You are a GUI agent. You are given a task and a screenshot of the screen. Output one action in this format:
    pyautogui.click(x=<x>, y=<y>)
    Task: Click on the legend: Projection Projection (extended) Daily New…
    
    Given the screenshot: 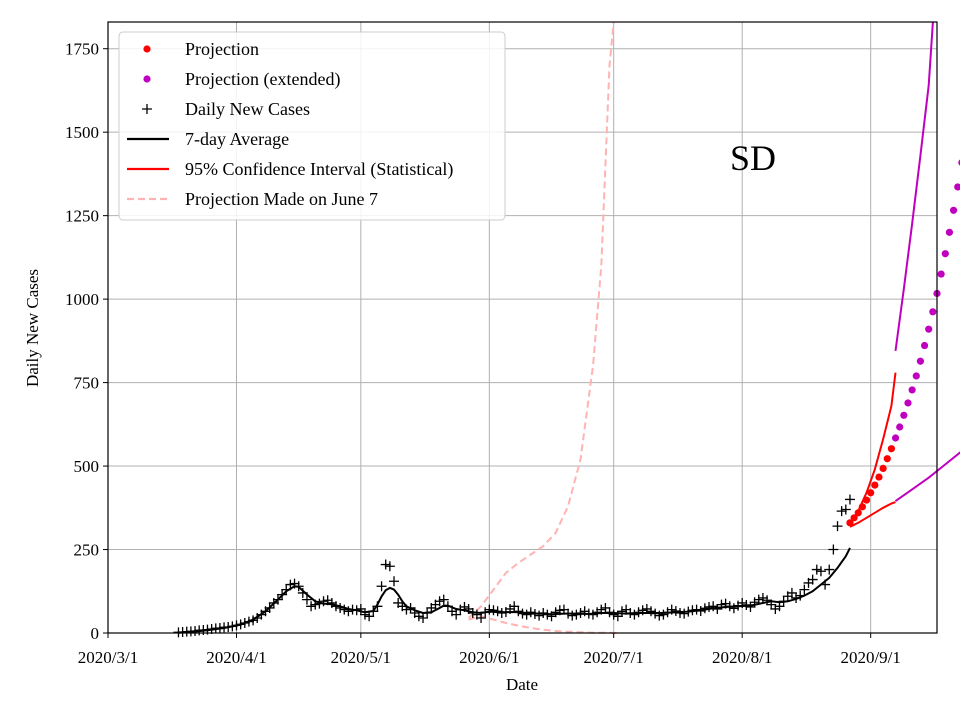 What is the action you would take?
    pyautogui.click(x=312, y=126)
    